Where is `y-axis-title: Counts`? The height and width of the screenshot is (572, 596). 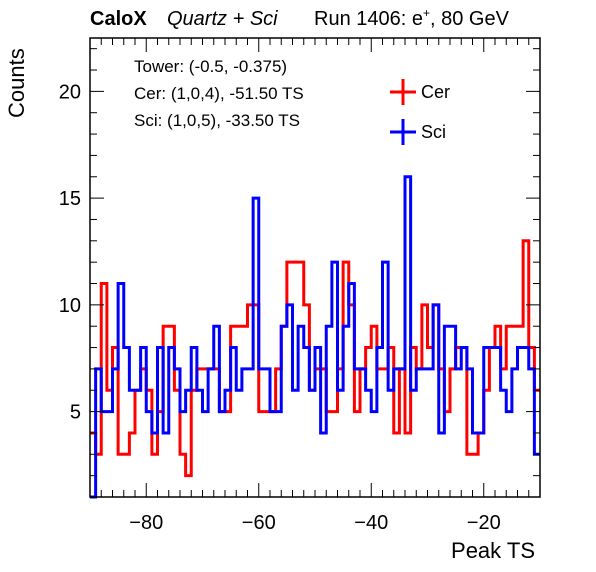 y-axis-title: Counts is located at coordinates (16, 83).